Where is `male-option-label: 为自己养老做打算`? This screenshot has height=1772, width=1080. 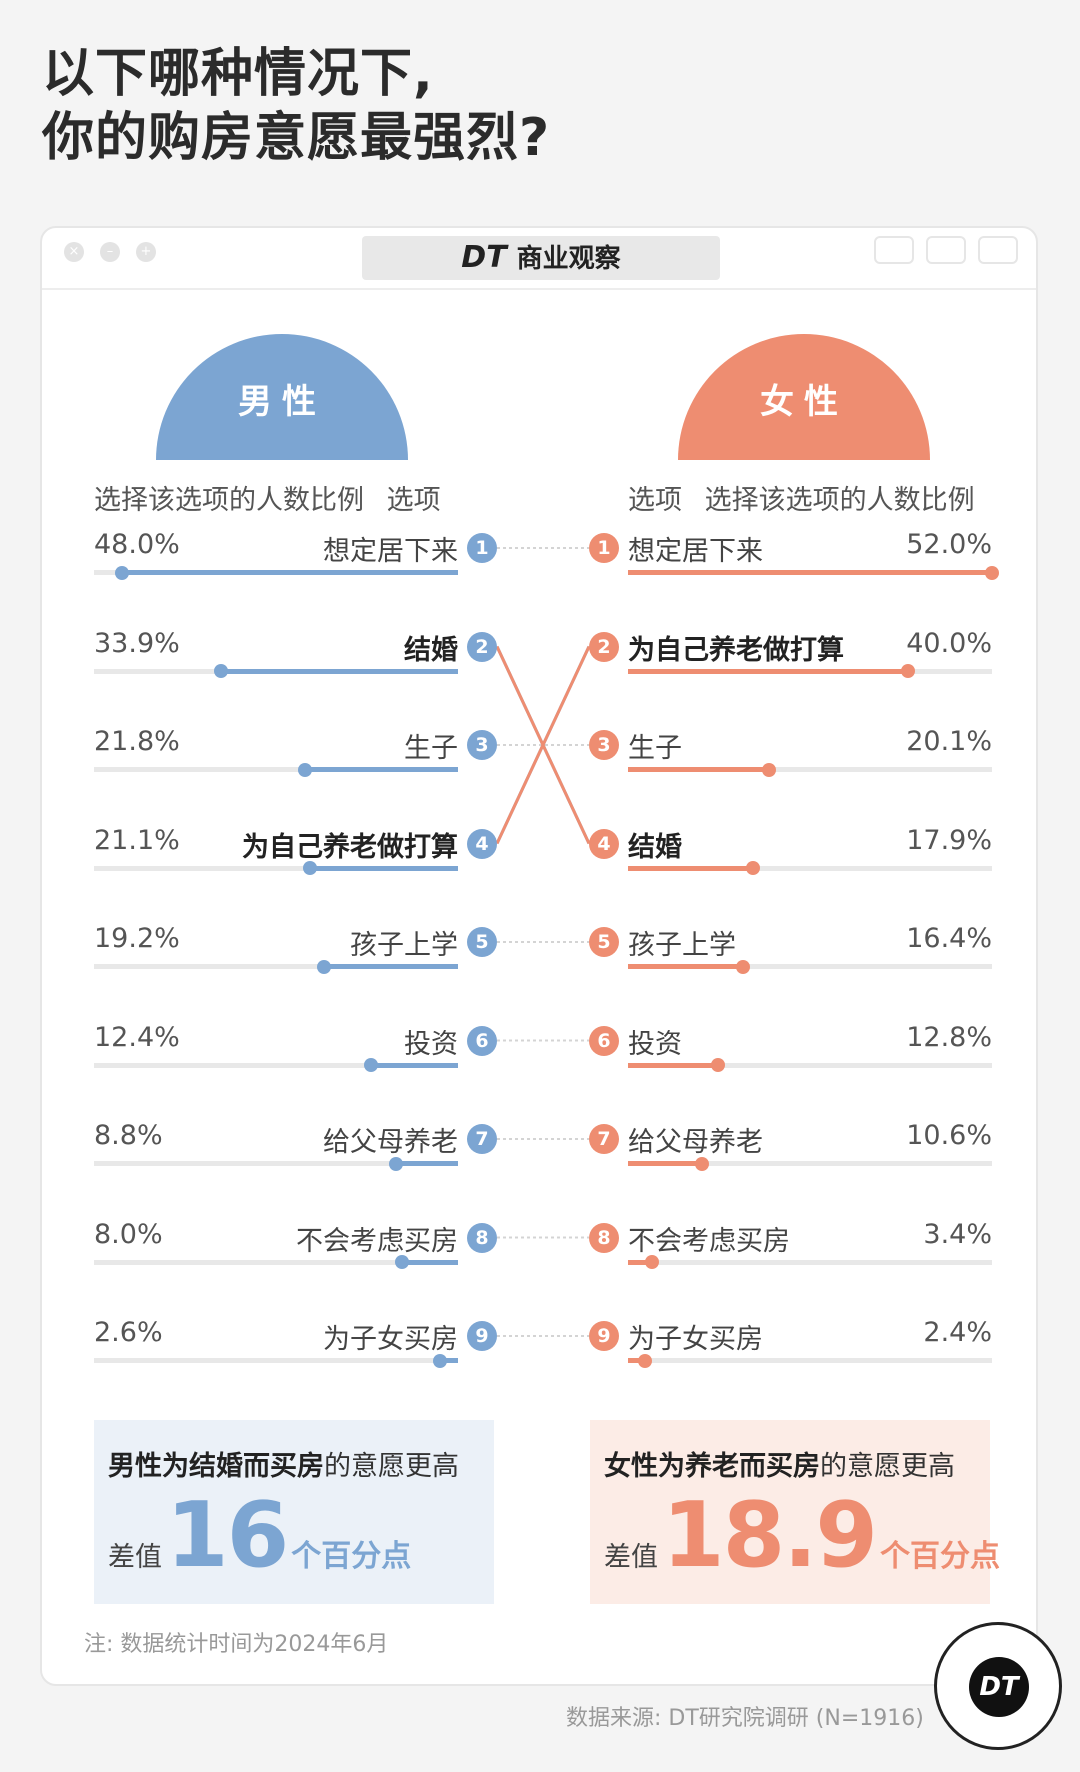 male-option-label: 为自己养老做打算 is located at coordinates (350, 847).